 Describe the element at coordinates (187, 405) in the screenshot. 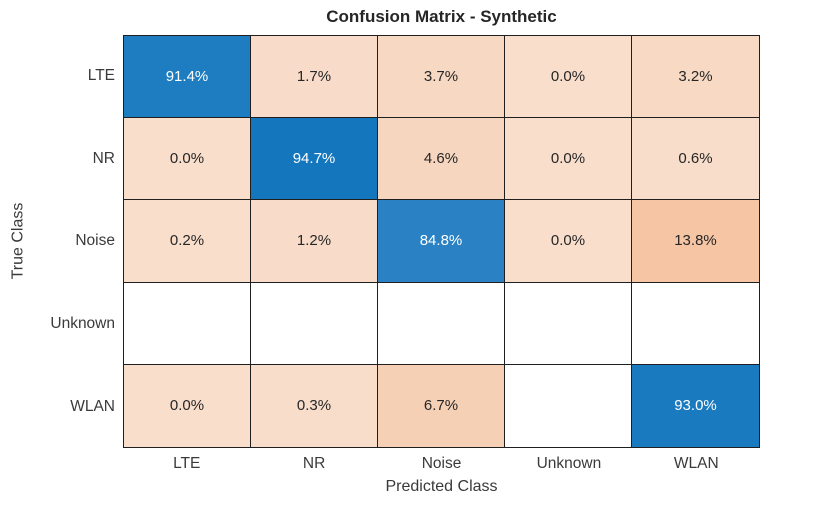

I see `matrix-cell-WLAN-LTE: 0.0%` at that location.